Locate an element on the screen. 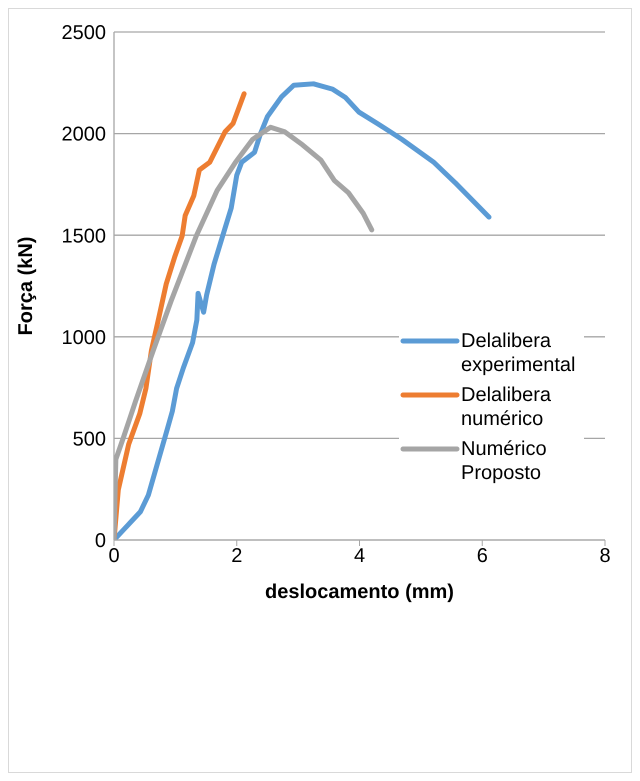 This screenshot has width=640, height=781. x-tick-label: 4 is located at coordinates (360, 556).